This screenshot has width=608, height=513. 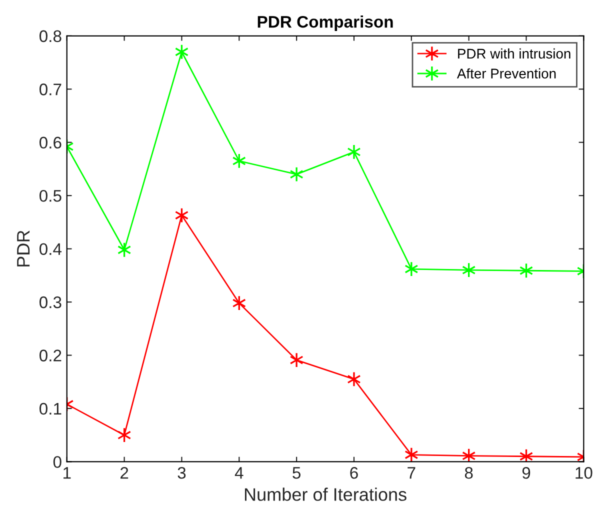 I want to click on x-tick-label: 5, so click(x=296, y=473).